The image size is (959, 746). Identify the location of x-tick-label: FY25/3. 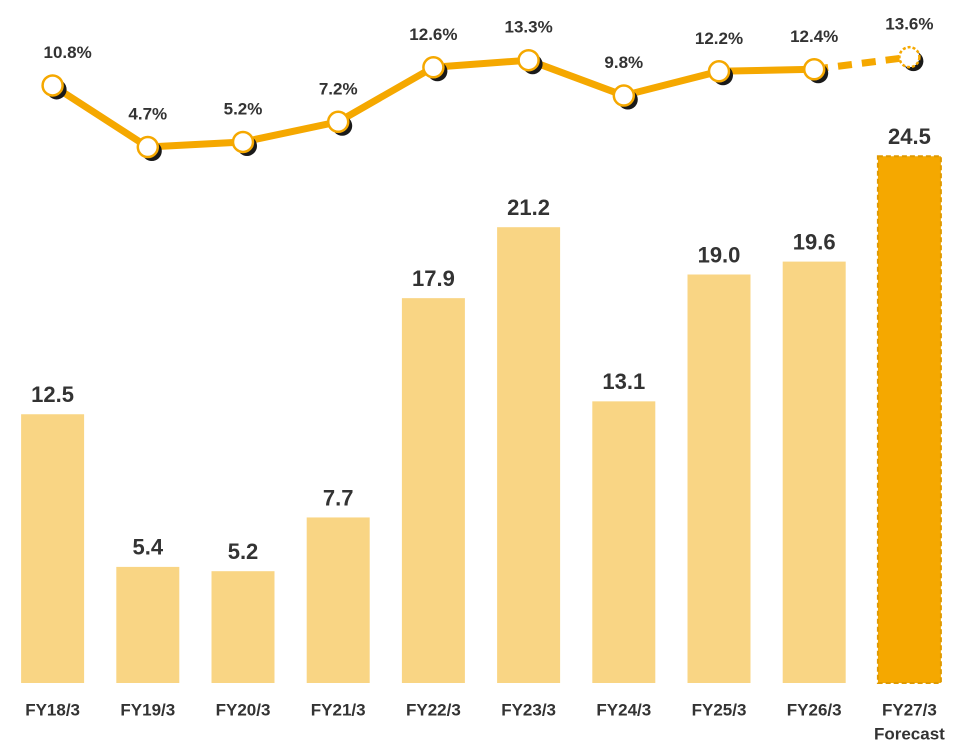
(719, 709).